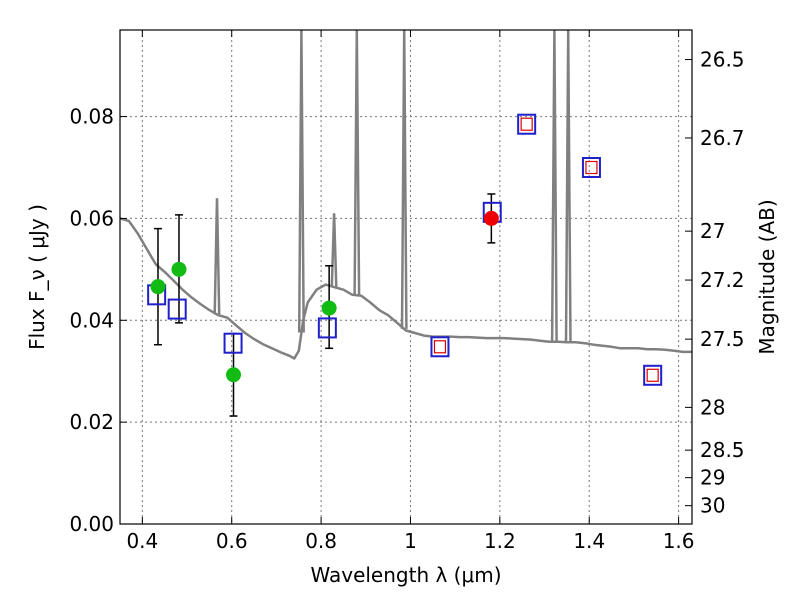  What do you see at coordinates (589, 541) in the screenshot?
I see `x-tick-label: 1.4` at bounding box center [589, 541].